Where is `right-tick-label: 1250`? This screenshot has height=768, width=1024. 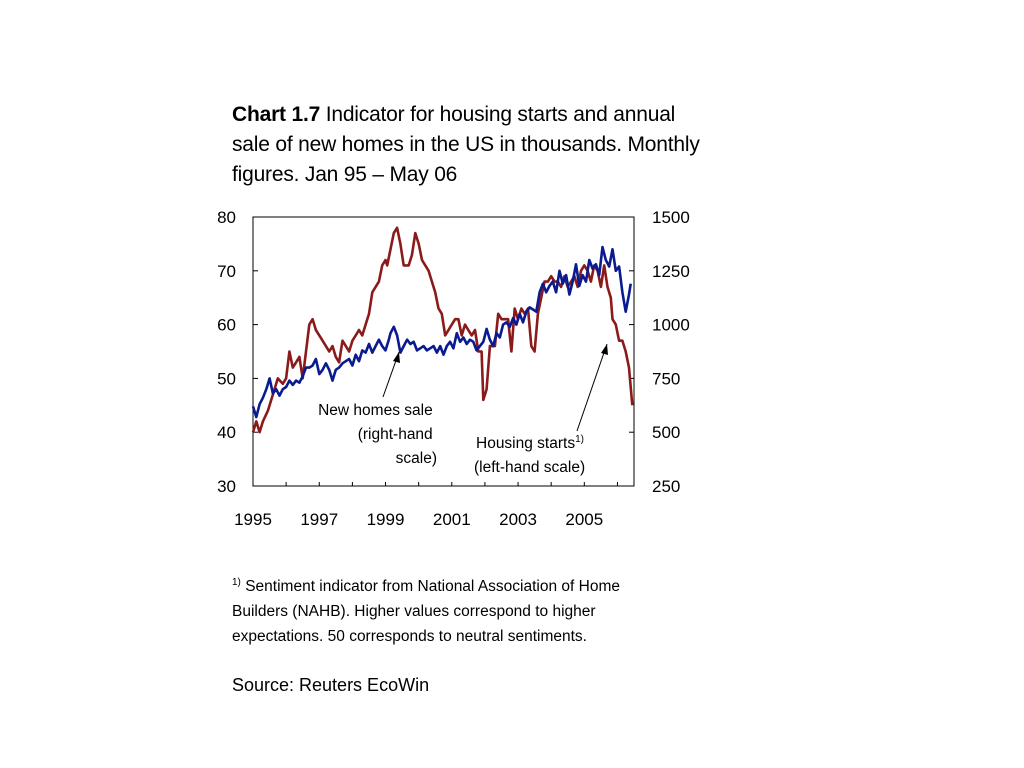 right-tick-label: 1250 is located at coordinates (671, 271).